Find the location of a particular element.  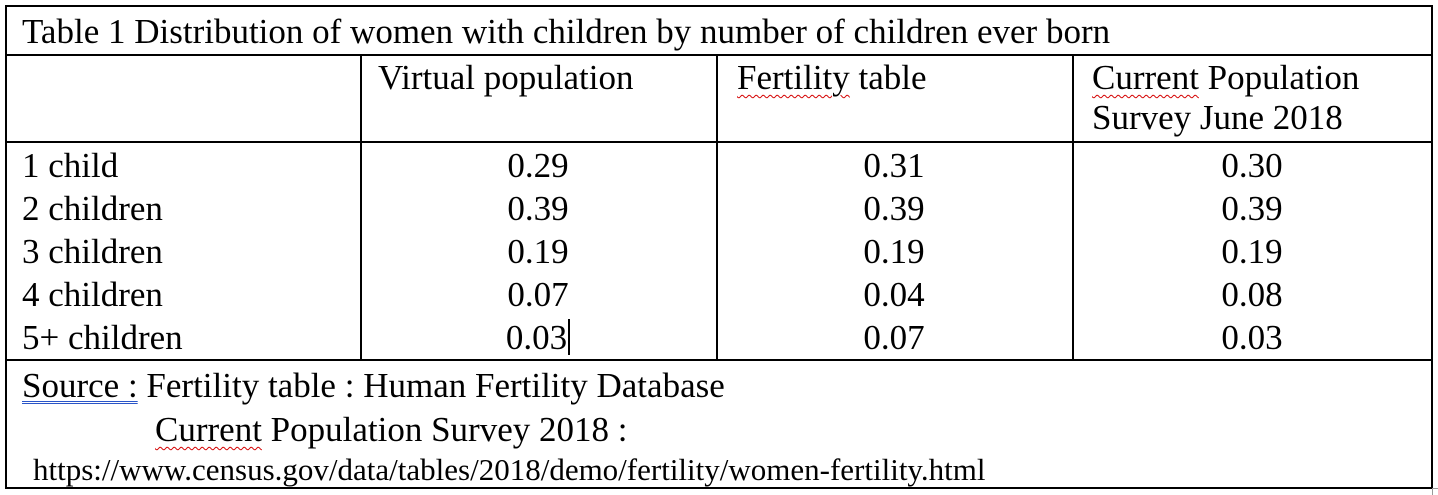

row-label: 2 children is located at coordinates (92, 208).